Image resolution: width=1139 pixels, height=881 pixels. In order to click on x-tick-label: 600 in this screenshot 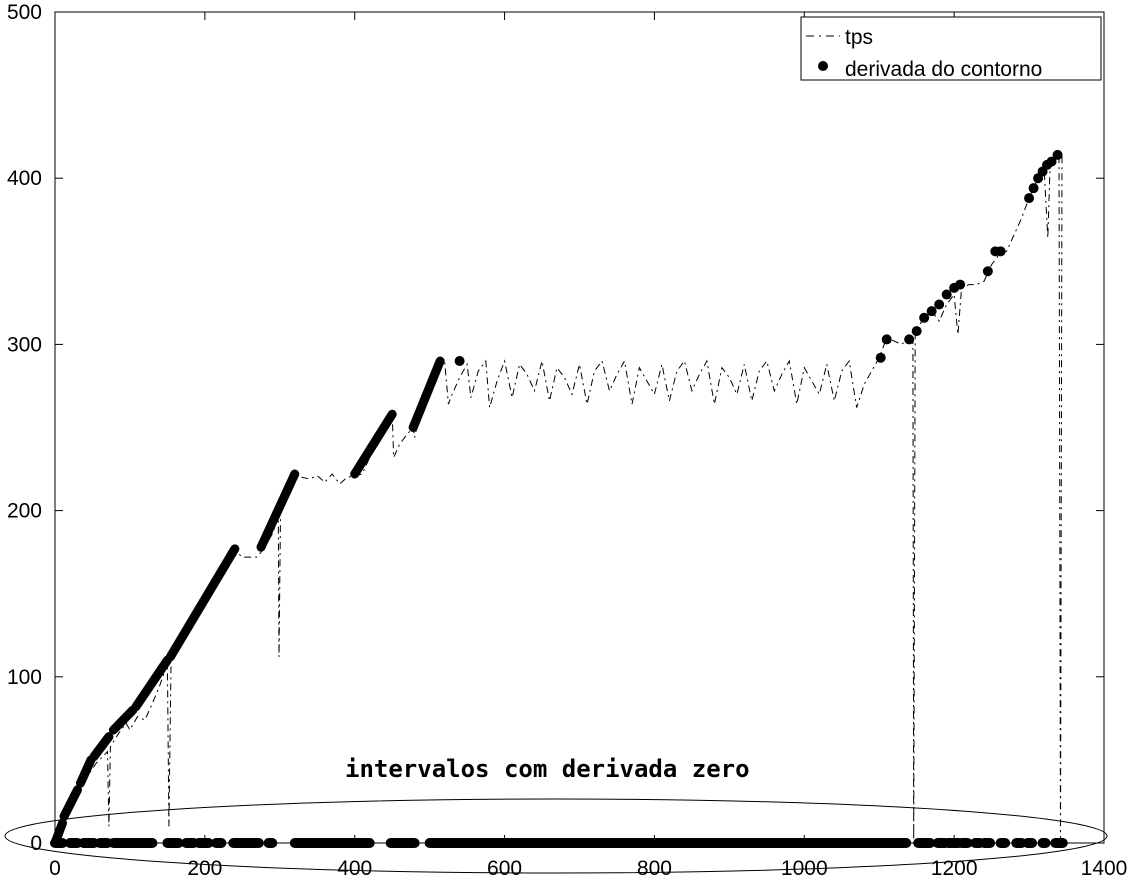, I will do `click(504, 868)`.